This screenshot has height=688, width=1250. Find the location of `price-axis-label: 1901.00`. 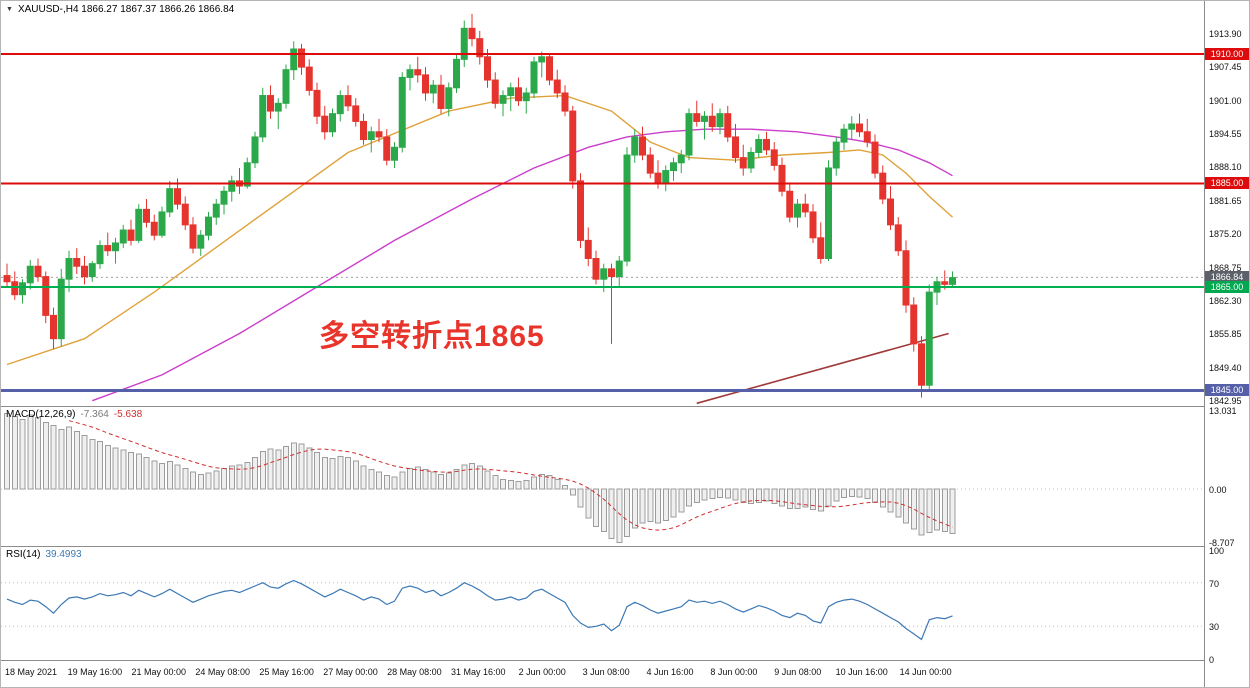

price-axis-label: 1901.00 is located at coordinates (1225, 101).